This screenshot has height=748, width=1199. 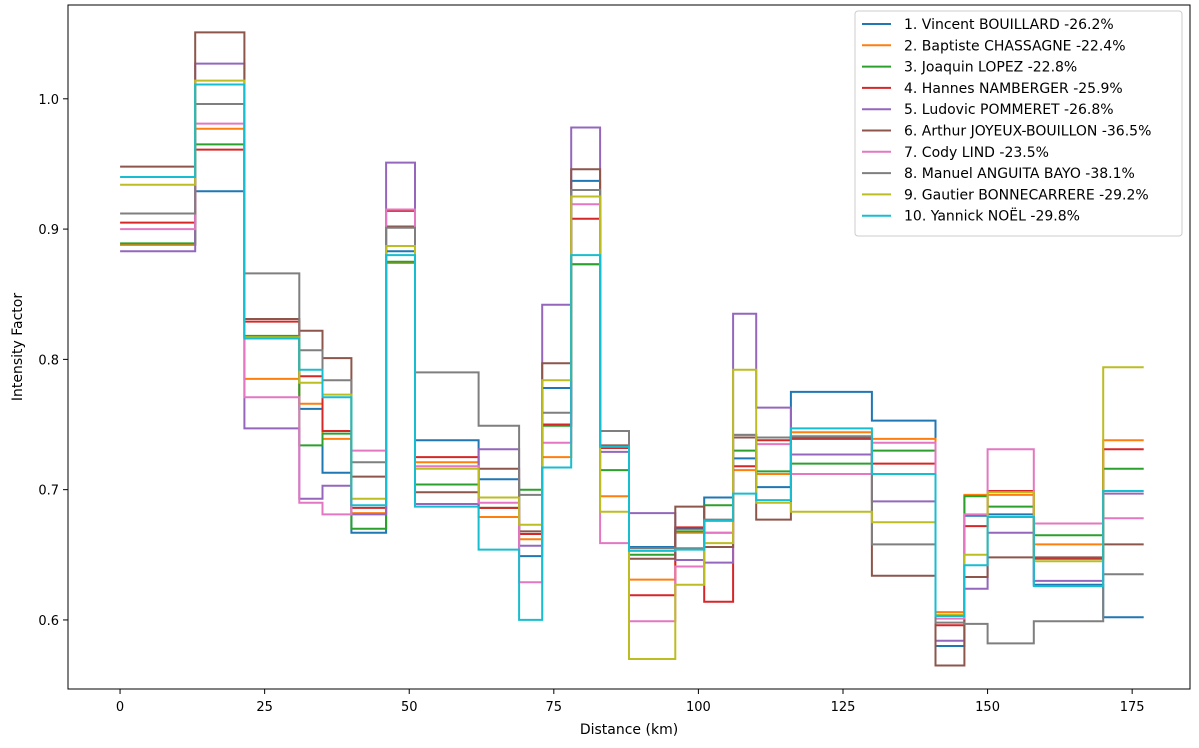 I want to click on y-axis-title: Intensity Factor, so click(x=18, y=347).